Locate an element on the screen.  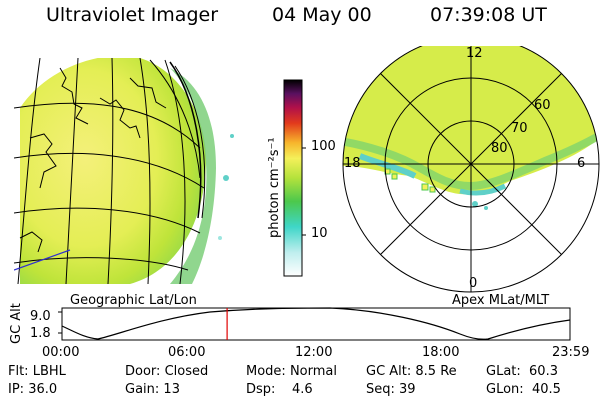
alt-tick-1-8: 1.8 is located at coordinates (40, 333).